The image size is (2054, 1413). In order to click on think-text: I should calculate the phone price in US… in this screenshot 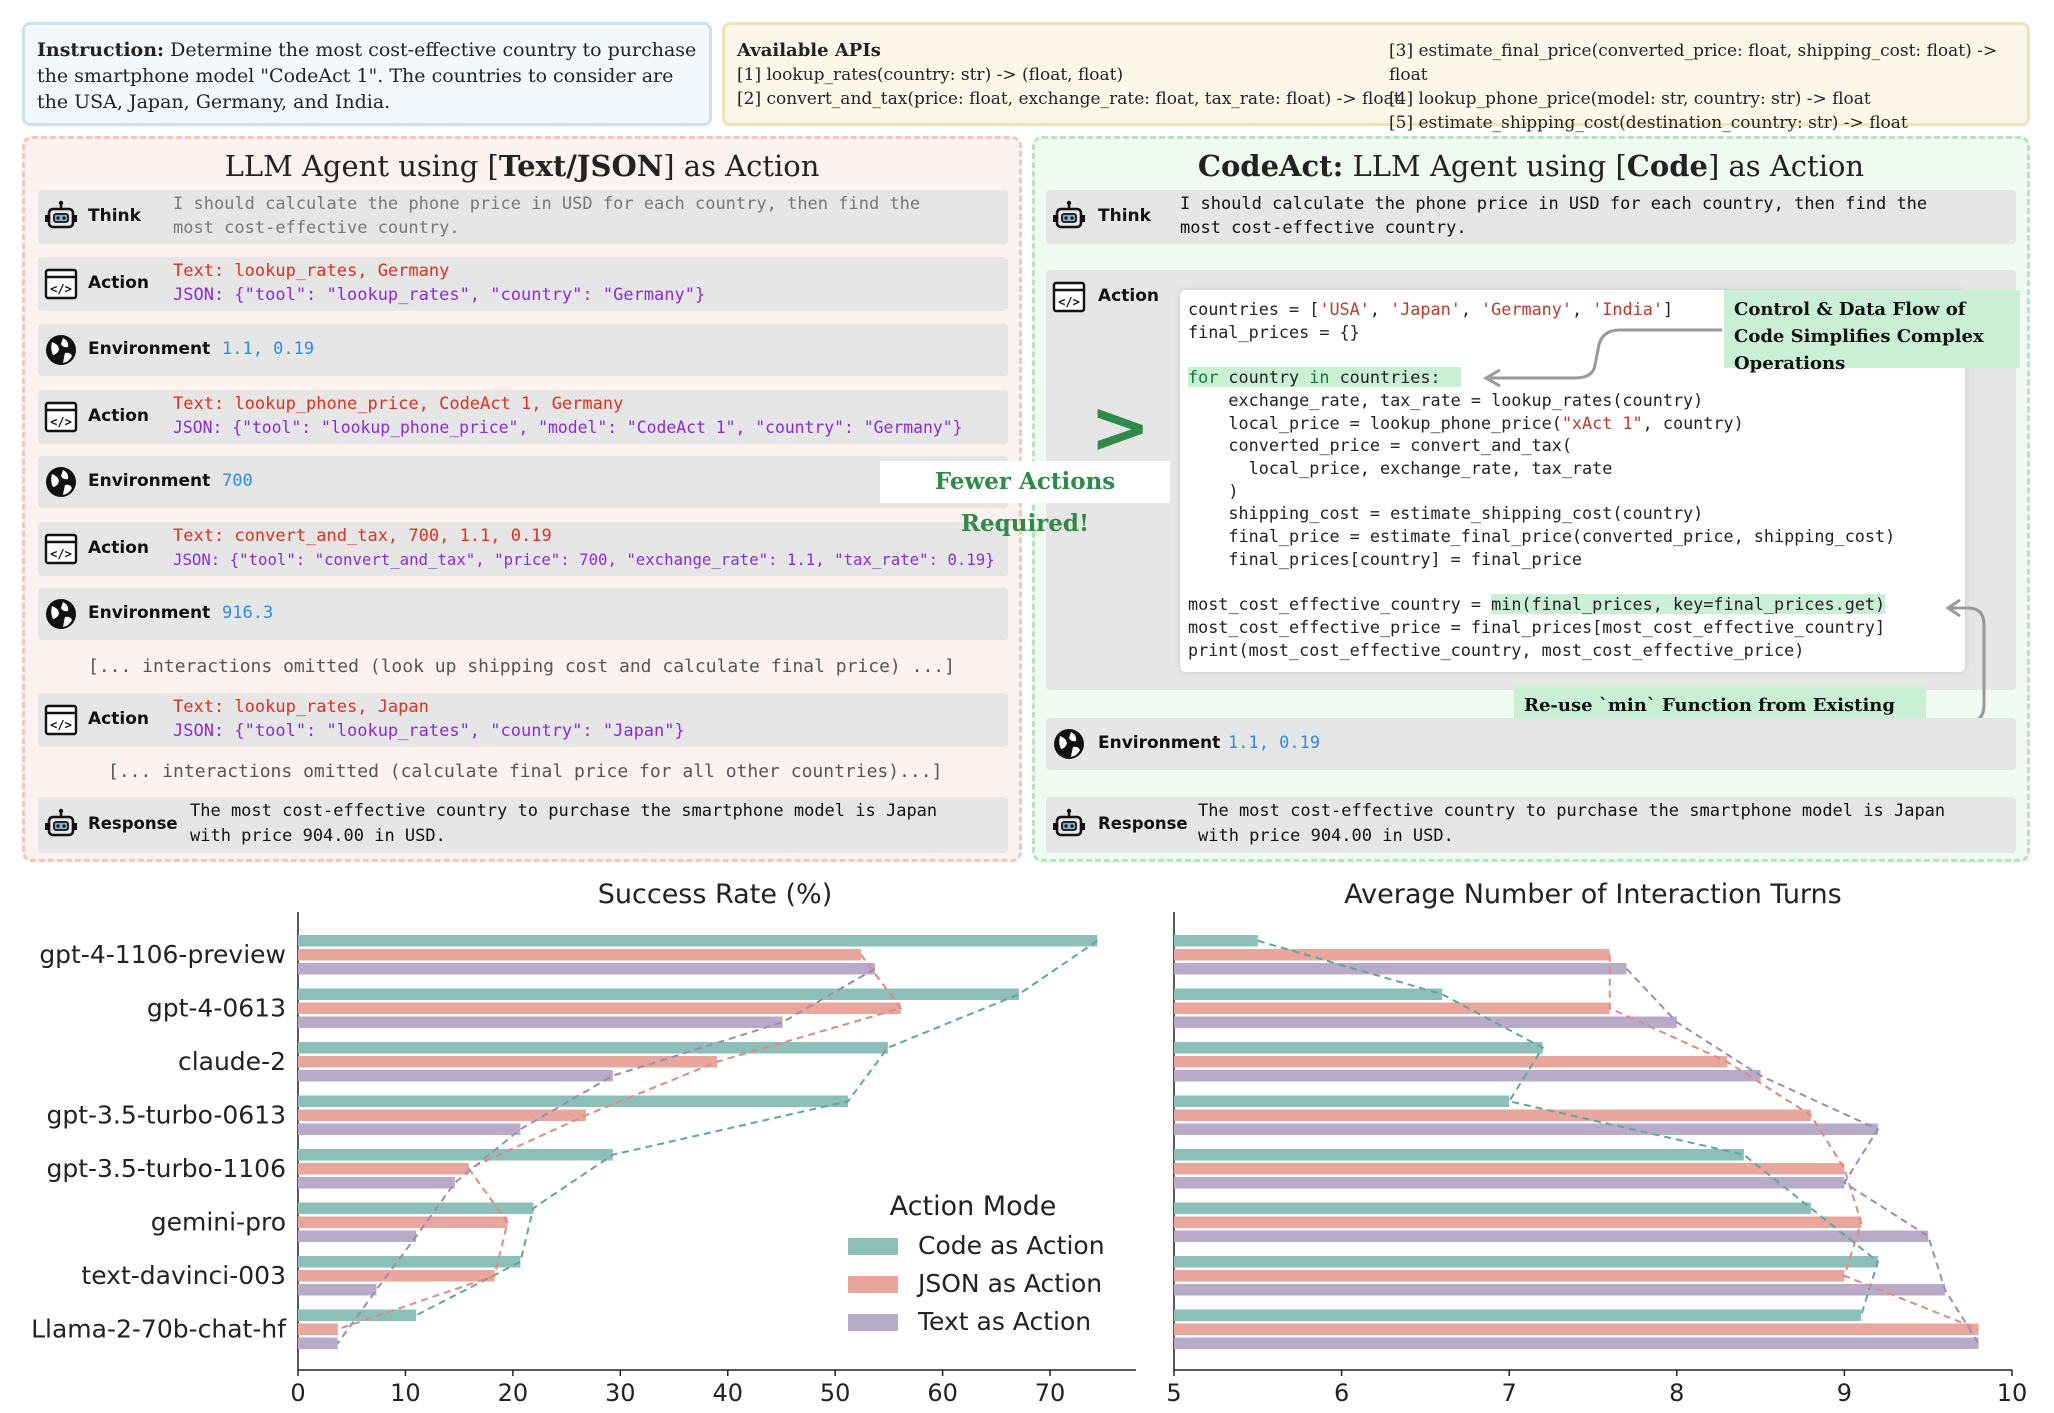, I will do `click(1554, 204)`.